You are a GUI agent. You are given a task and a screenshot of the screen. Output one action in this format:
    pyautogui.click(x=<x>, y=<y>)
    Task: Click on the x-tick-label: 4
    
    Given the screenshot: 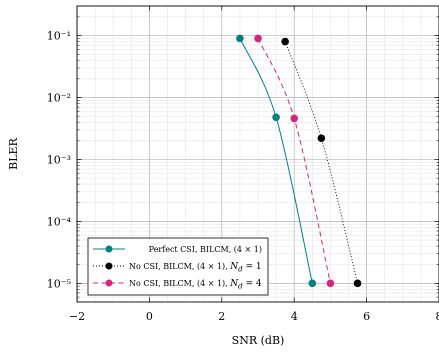 What is the action you would take?
    pyautogui.click(x=294, y=316)
    